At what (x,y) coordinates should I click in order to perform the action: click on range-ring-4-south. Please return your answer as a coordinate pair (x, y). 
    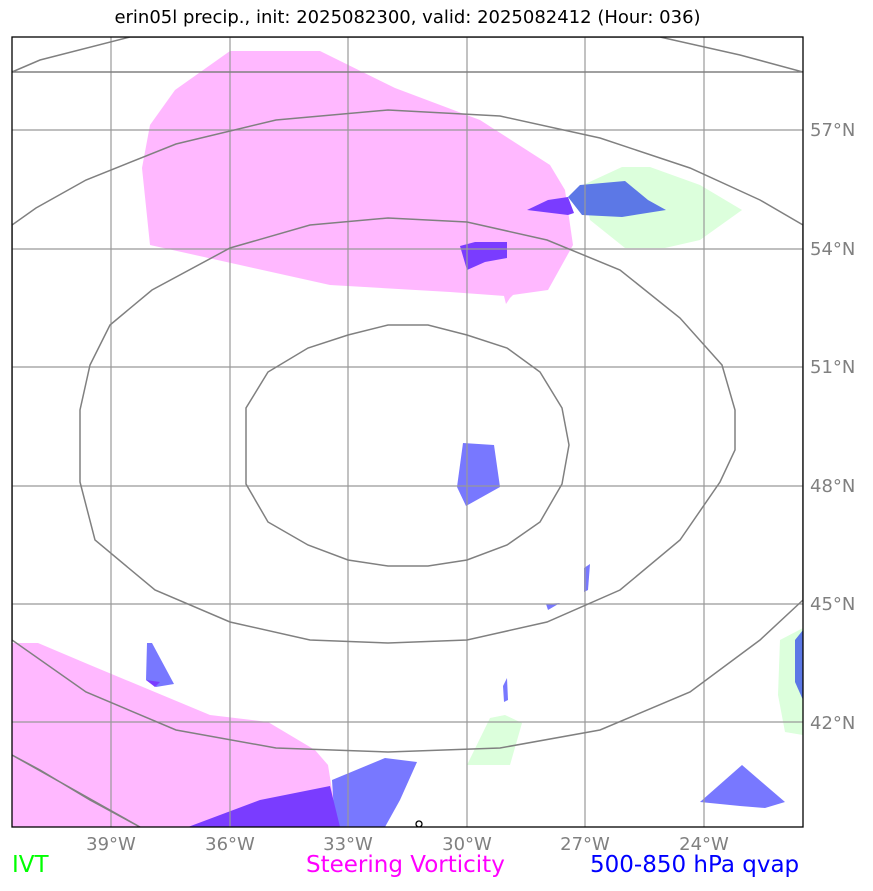
    Looking at the image, I should click on (76, 790).